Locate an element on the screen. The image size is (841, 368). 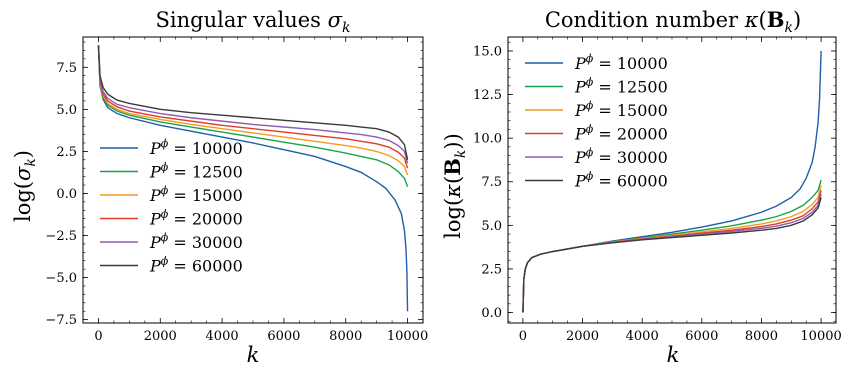
y-tick-label: −7.5 is located at coordinates (61, 320).